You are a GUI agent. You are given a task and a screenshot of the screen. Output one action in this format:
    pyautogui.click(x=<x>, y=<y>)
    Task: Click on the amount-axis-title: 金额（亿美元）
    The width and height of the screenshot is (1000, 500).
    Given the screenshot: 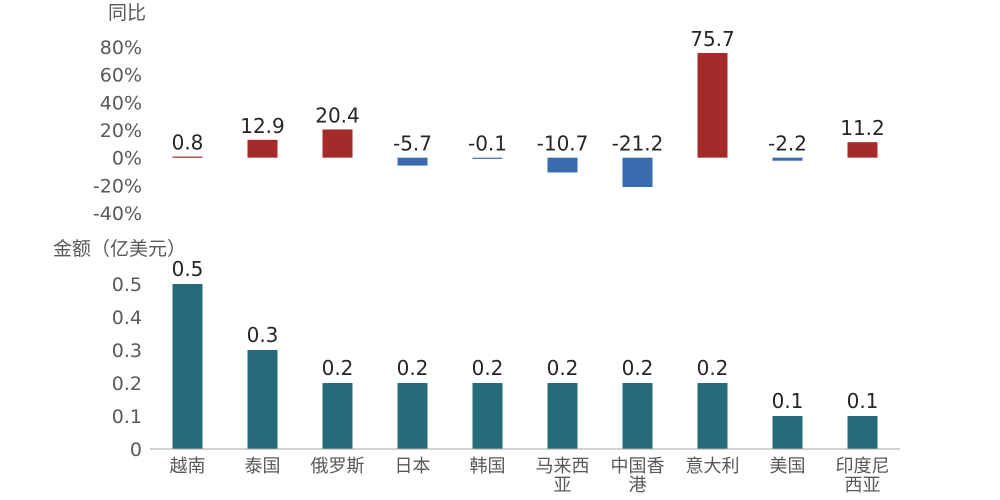 What is the action you would take?
    pyautogui.click(x=119, y=249)
    